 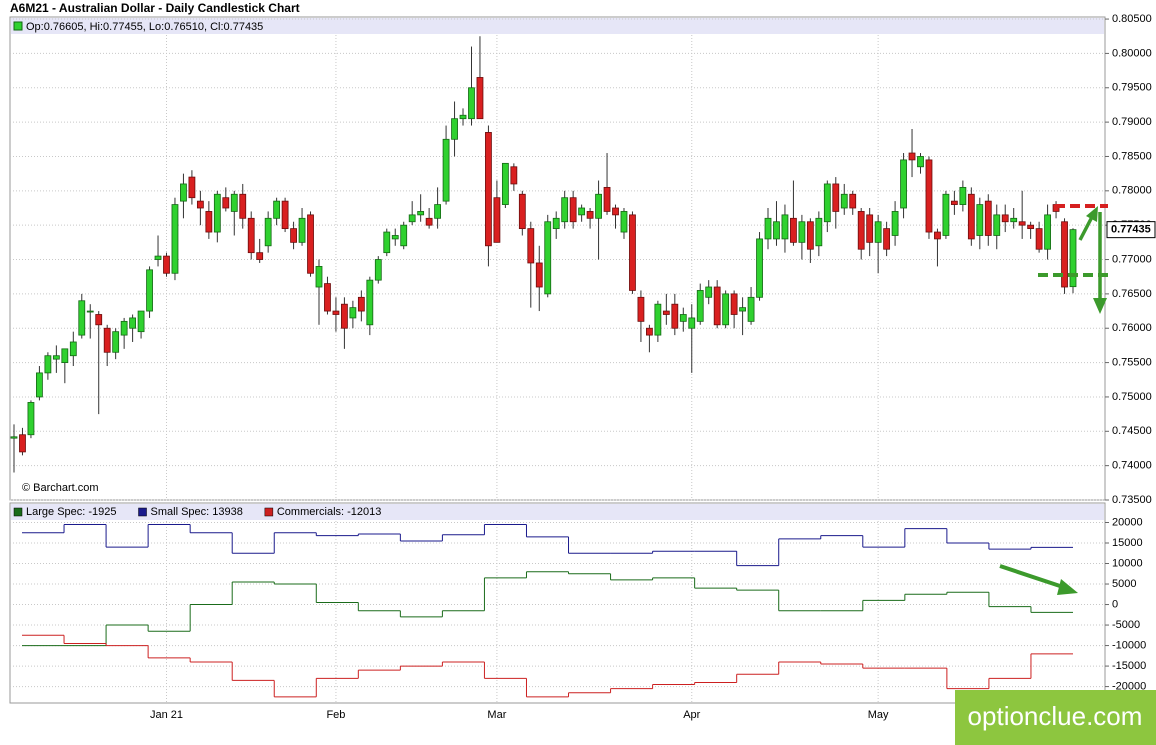 I want to click on y-tick-label: 0.76000, so click(x=1132, y=328).